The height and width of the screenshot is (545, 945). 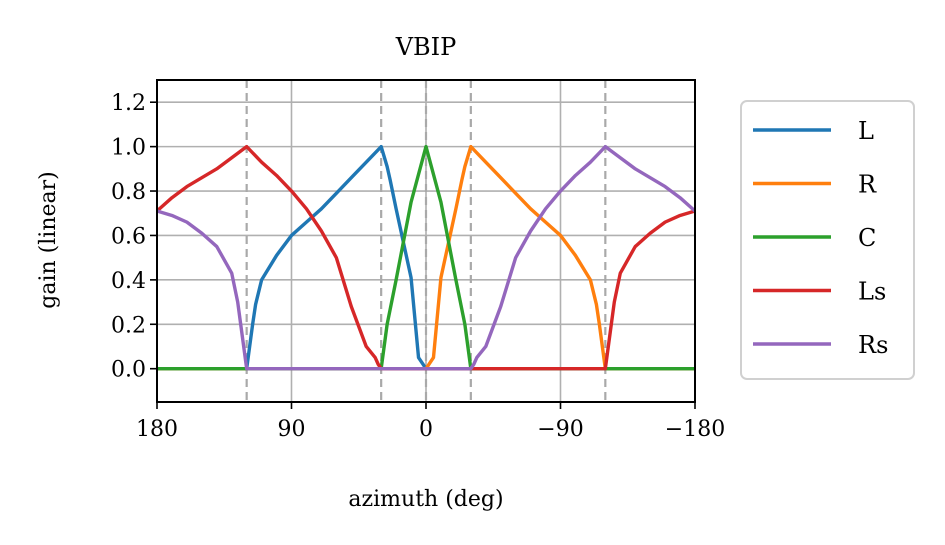 What do you see at coordinates (48, 239) in the screenshot?
I see `y-axis-label: gain (linear)` at bounding box center [48, 239].